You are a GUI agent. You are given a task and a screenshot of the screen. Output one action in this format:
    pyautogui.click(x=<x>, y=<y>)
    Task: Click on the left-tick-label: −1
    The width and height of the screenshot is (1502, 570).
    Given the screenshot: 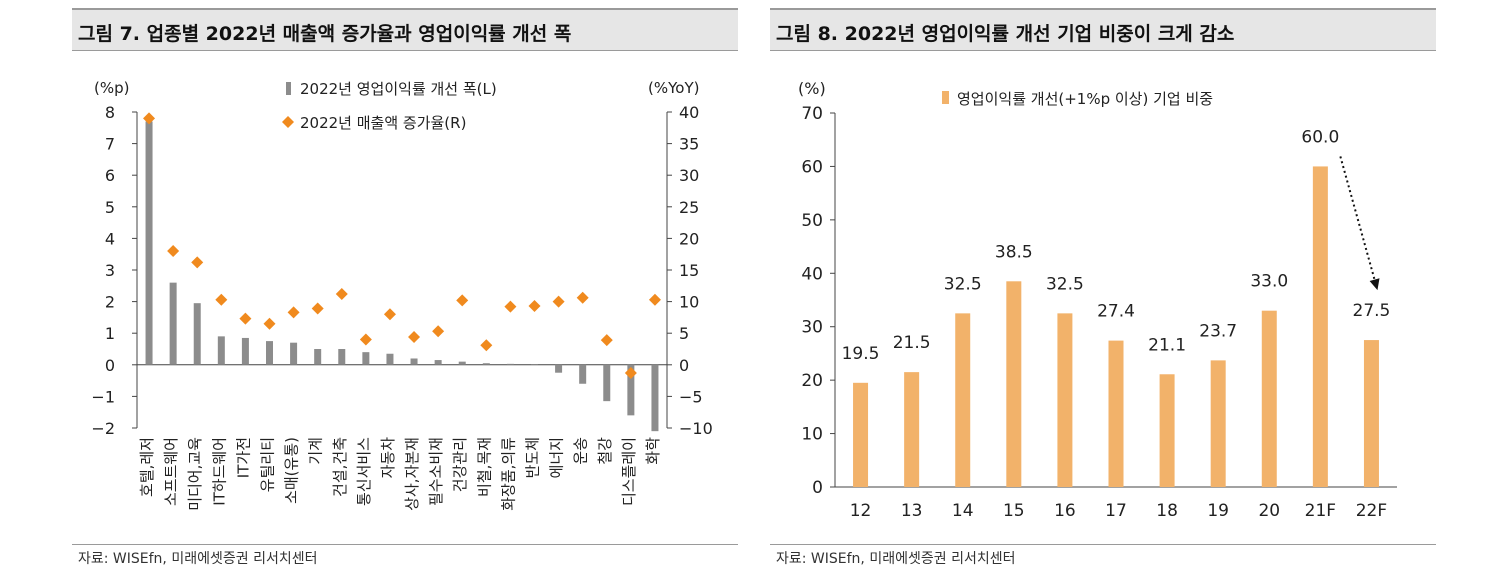 What is the action you would take?
    pyautogui.click(x=103, y=396)
    